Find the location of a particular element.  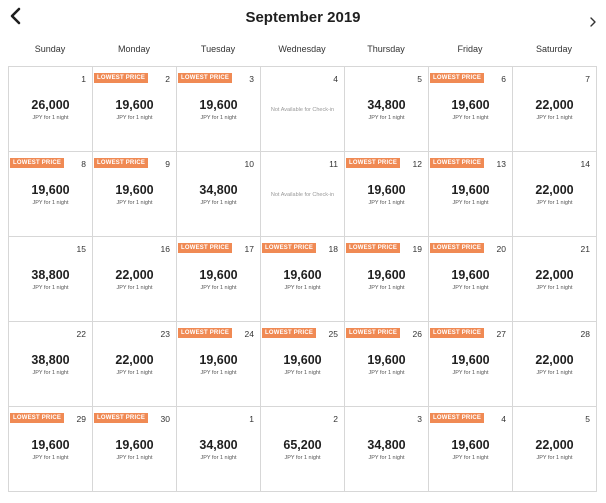

calendar-day-cell: 25 LOWEST PRICE 19,600 JPY for 1 night is located at coordinates (303, 364).